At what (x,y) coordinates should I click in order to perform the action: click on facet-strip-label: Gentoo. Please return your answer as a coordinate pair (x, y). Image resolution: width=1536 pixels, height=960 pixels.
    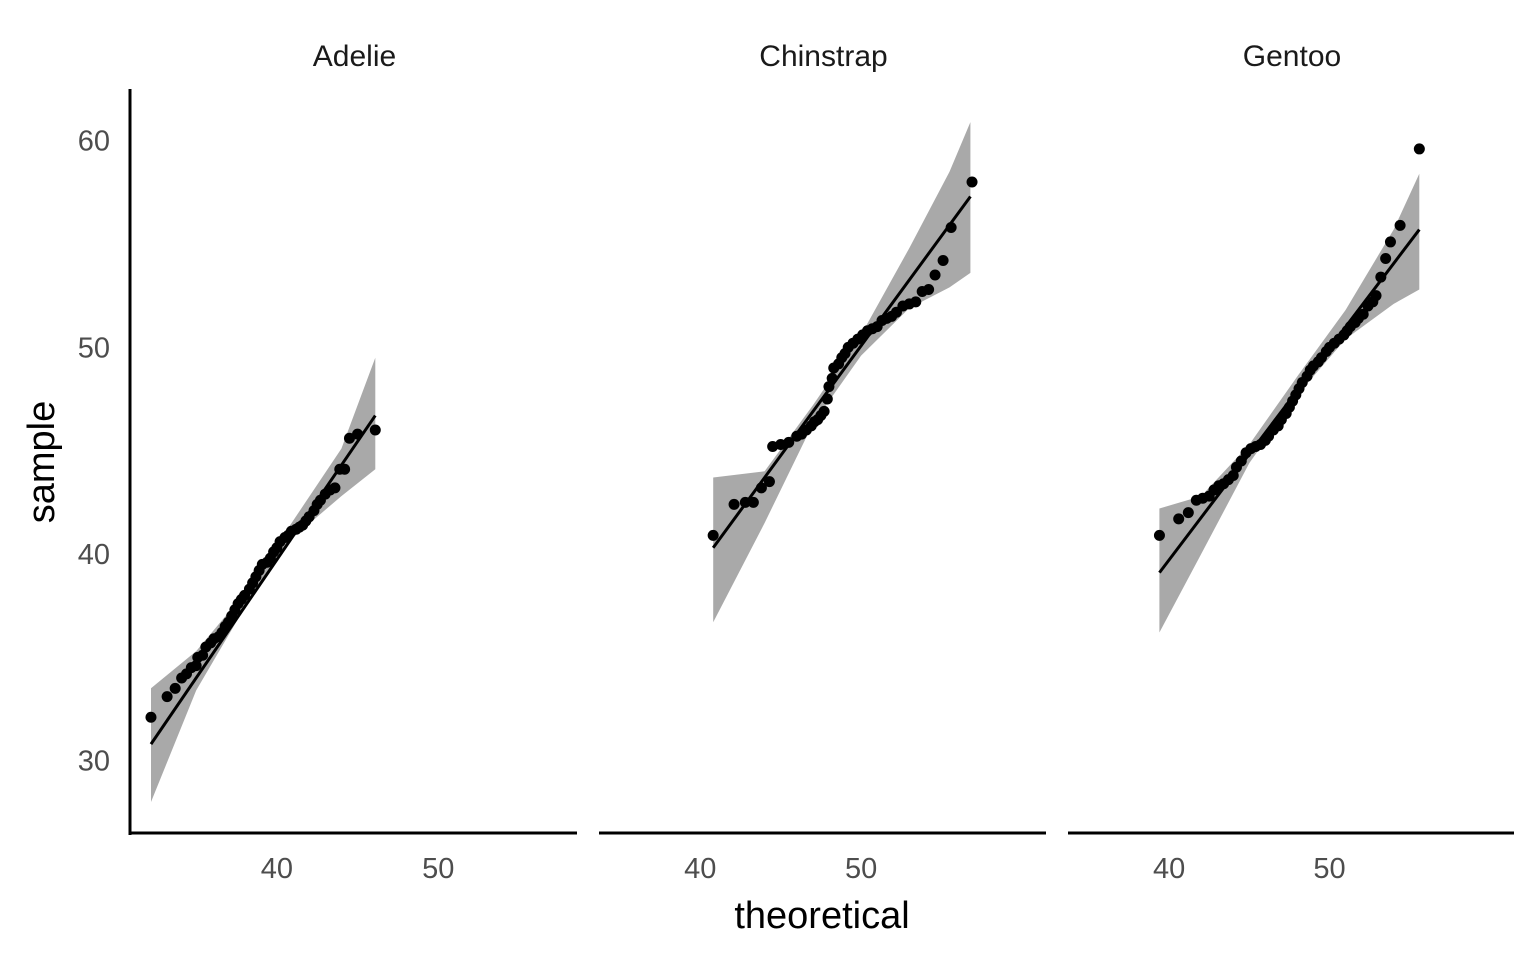
    Looking at the image, I should click on (1292, 56).